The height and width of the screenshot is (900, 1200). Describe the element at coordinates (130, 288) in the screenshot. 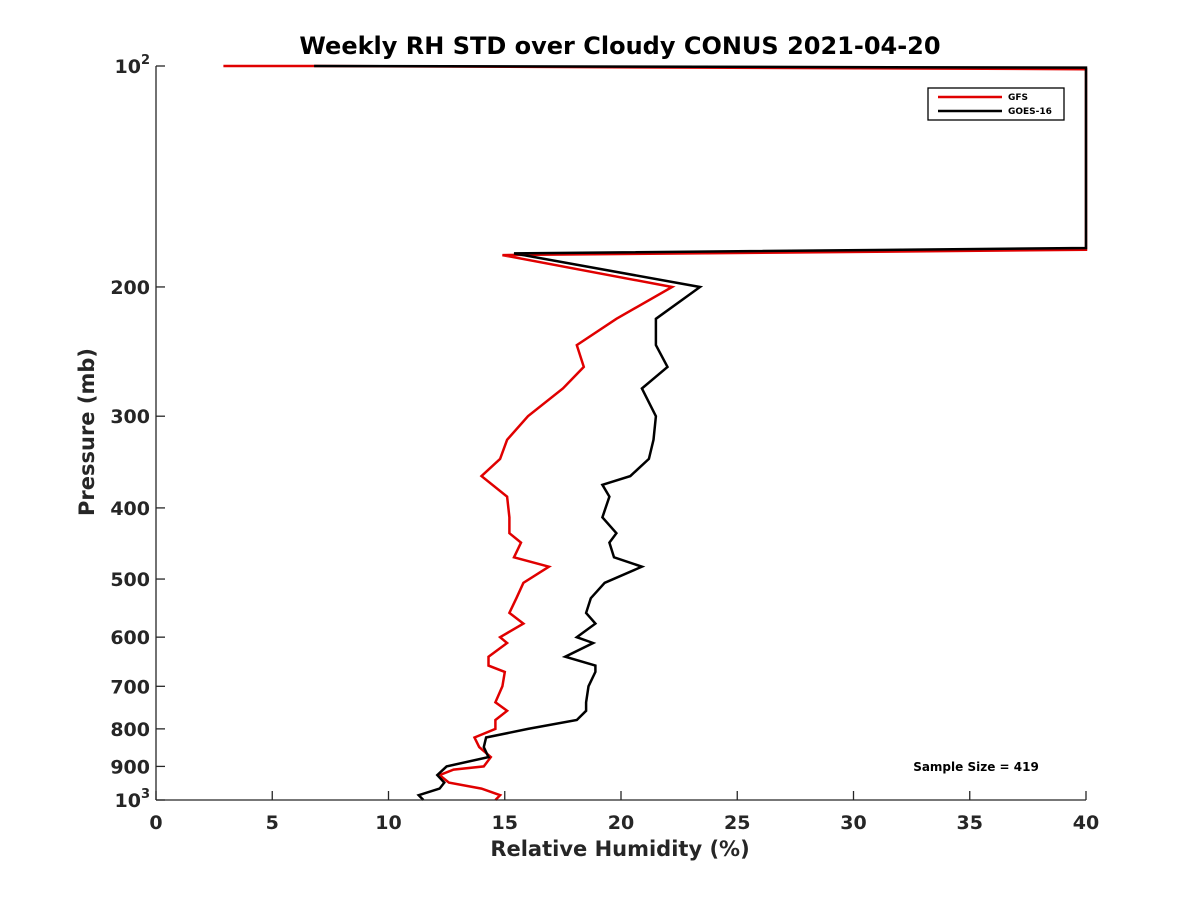

I see `y-tick-label: 200` at that location.